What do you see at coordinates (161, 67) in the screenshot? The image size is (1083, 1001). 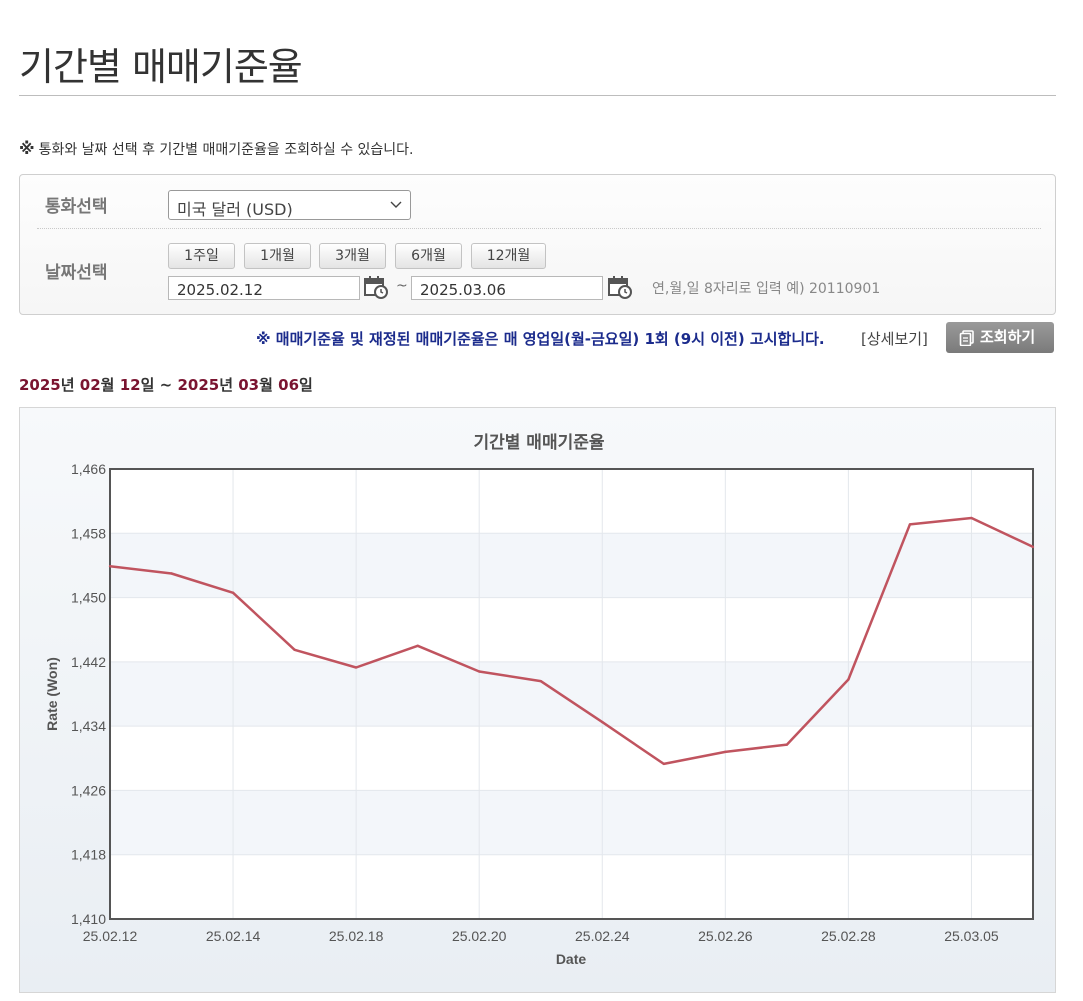 I see `page-title: 기간별 매매기준율` at bounding box center [161, 67].